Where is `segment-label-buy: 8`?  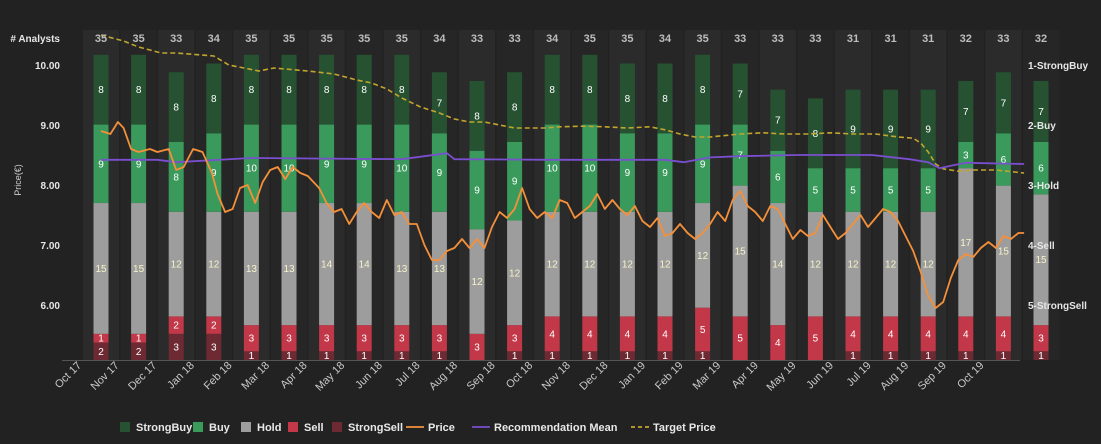
segment-label-buy: 8 is located at coordinates (176, 177).